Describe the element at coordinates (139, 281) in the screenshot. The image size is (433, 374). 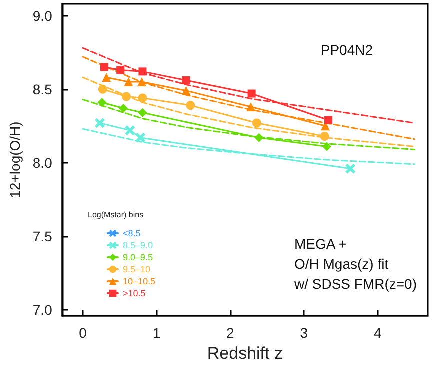
I see `legend-label: 10–10.5` at that location.